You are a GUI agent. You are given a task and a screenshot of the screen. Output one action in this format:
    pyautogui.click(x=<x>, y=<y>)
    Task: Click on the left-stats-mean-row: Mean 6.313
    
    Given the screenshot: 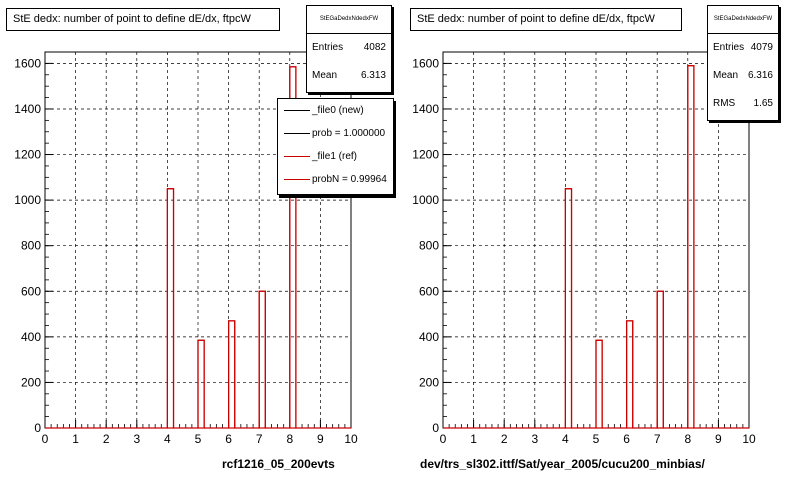 What is the action you would take?
    pyautogui.click(x=349, y=76)
    